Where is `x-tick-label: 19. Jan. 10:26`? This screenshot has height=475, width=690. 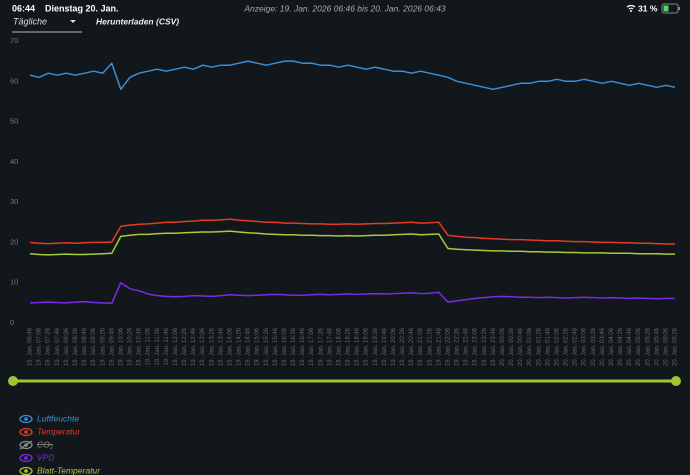
x-tick-label: 19. Jan. 10:26 is located at coordinates (131, 346).